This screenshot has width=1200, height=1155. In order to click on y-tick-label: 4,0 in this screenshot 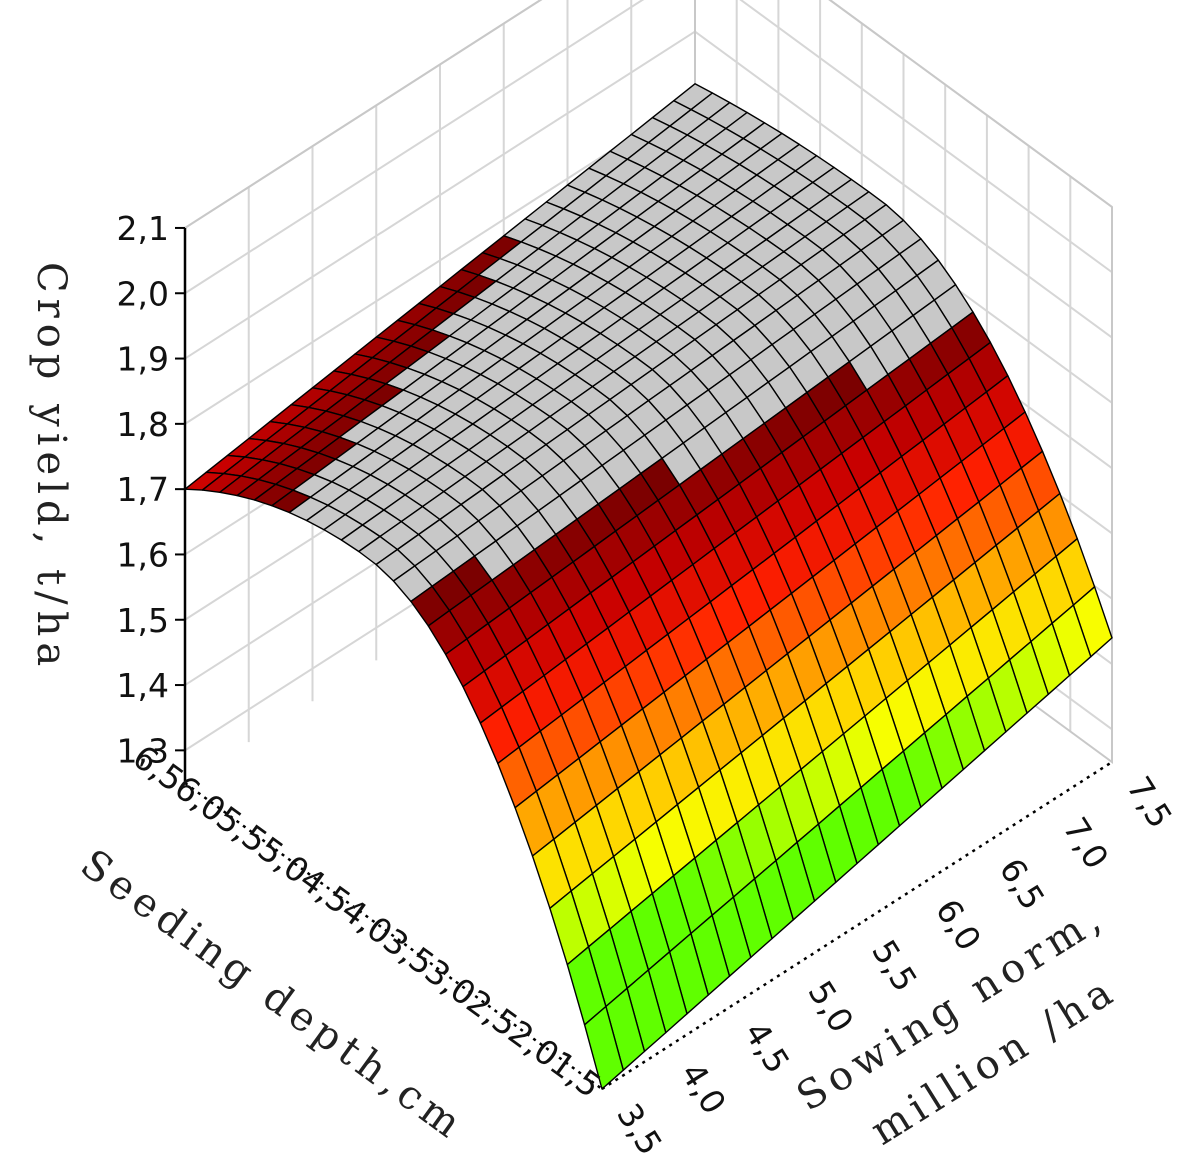, I will do `click(703, 1088)`.